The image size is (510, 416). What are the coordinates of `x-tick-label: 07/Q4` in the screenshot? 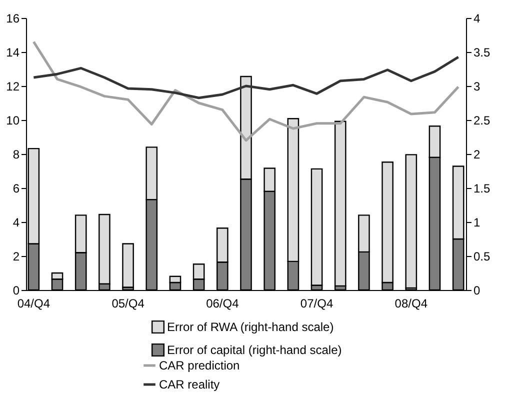 It's located at (317, 303).